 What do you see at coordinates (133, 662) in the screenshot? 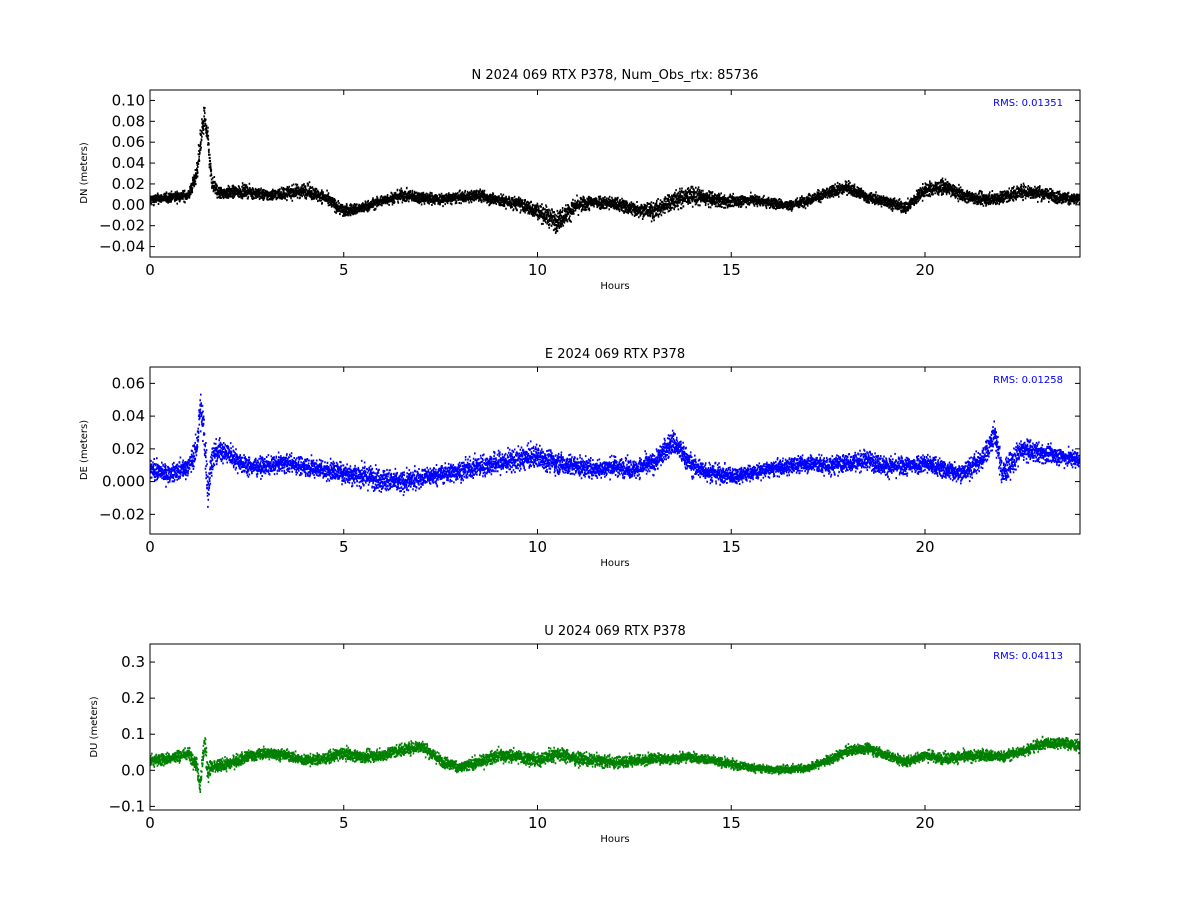
I see `panel-up-y-tick-label: 0.3` at bounding box center [133, 662].